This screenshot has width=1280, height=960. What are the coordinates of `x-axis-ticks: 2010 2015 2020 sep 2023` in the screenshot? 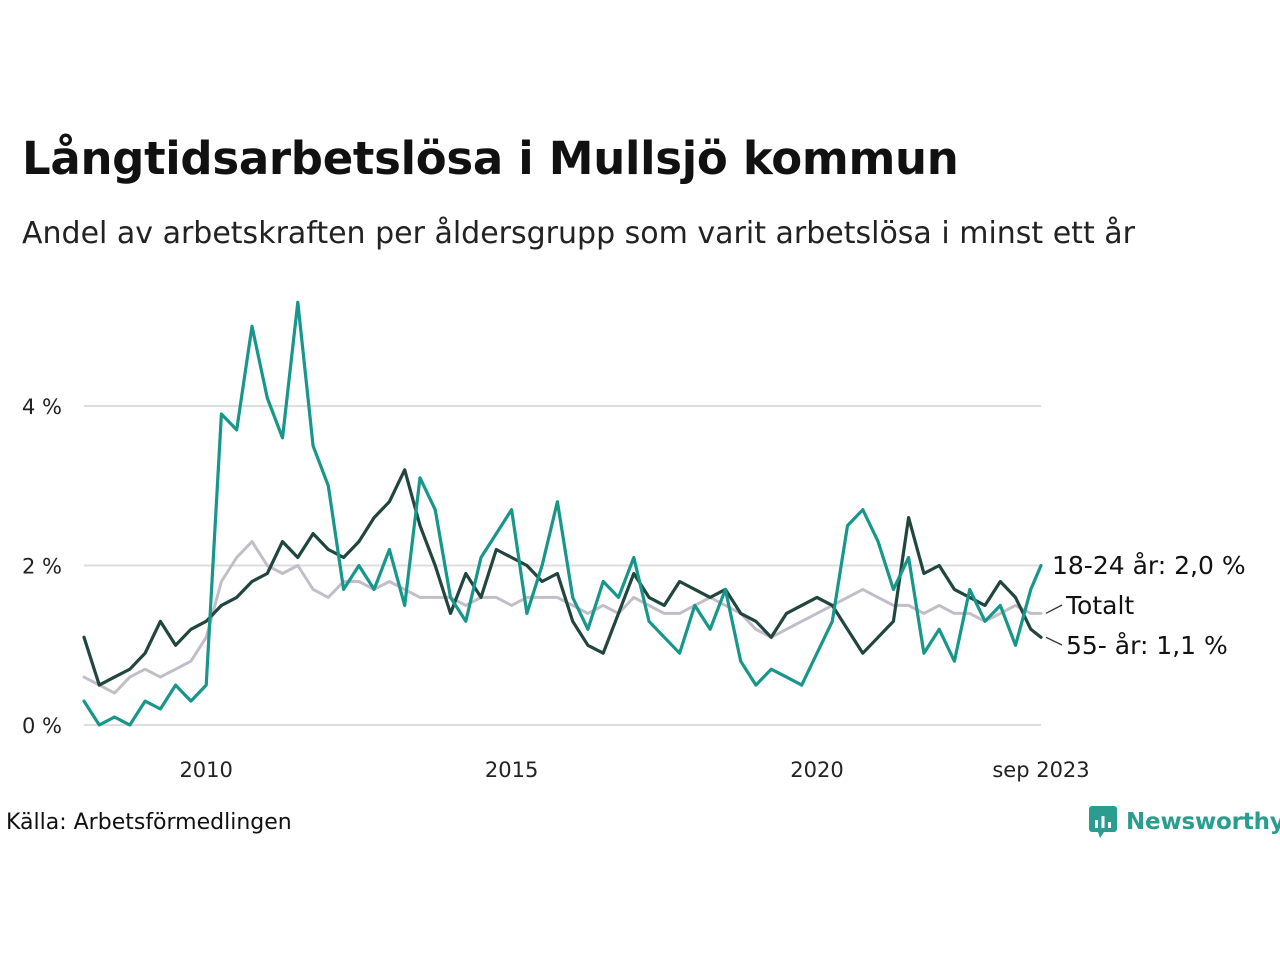 It's located at (634, 770).